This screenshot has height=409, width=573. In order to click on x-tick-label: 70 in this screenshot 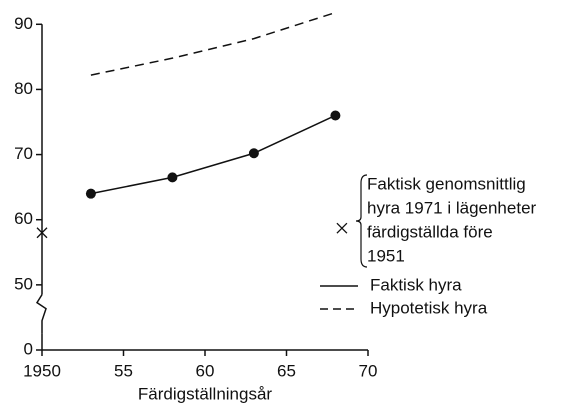, I will do `click(368, 370)`.